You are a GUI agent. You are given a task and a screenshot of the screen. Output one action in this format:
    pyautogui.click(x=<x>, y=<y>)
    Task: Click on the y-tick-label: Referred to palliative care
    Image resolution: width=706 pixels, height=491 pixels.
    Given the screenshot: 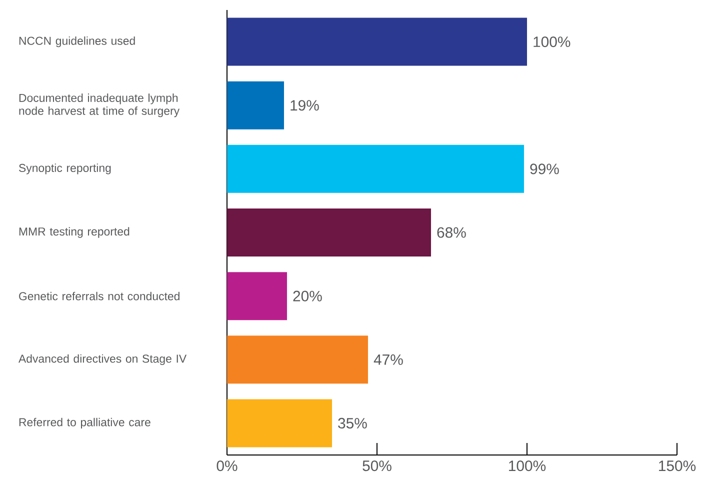 What is the action you would take?
    pyautogui.click(x=84, y=423)
    